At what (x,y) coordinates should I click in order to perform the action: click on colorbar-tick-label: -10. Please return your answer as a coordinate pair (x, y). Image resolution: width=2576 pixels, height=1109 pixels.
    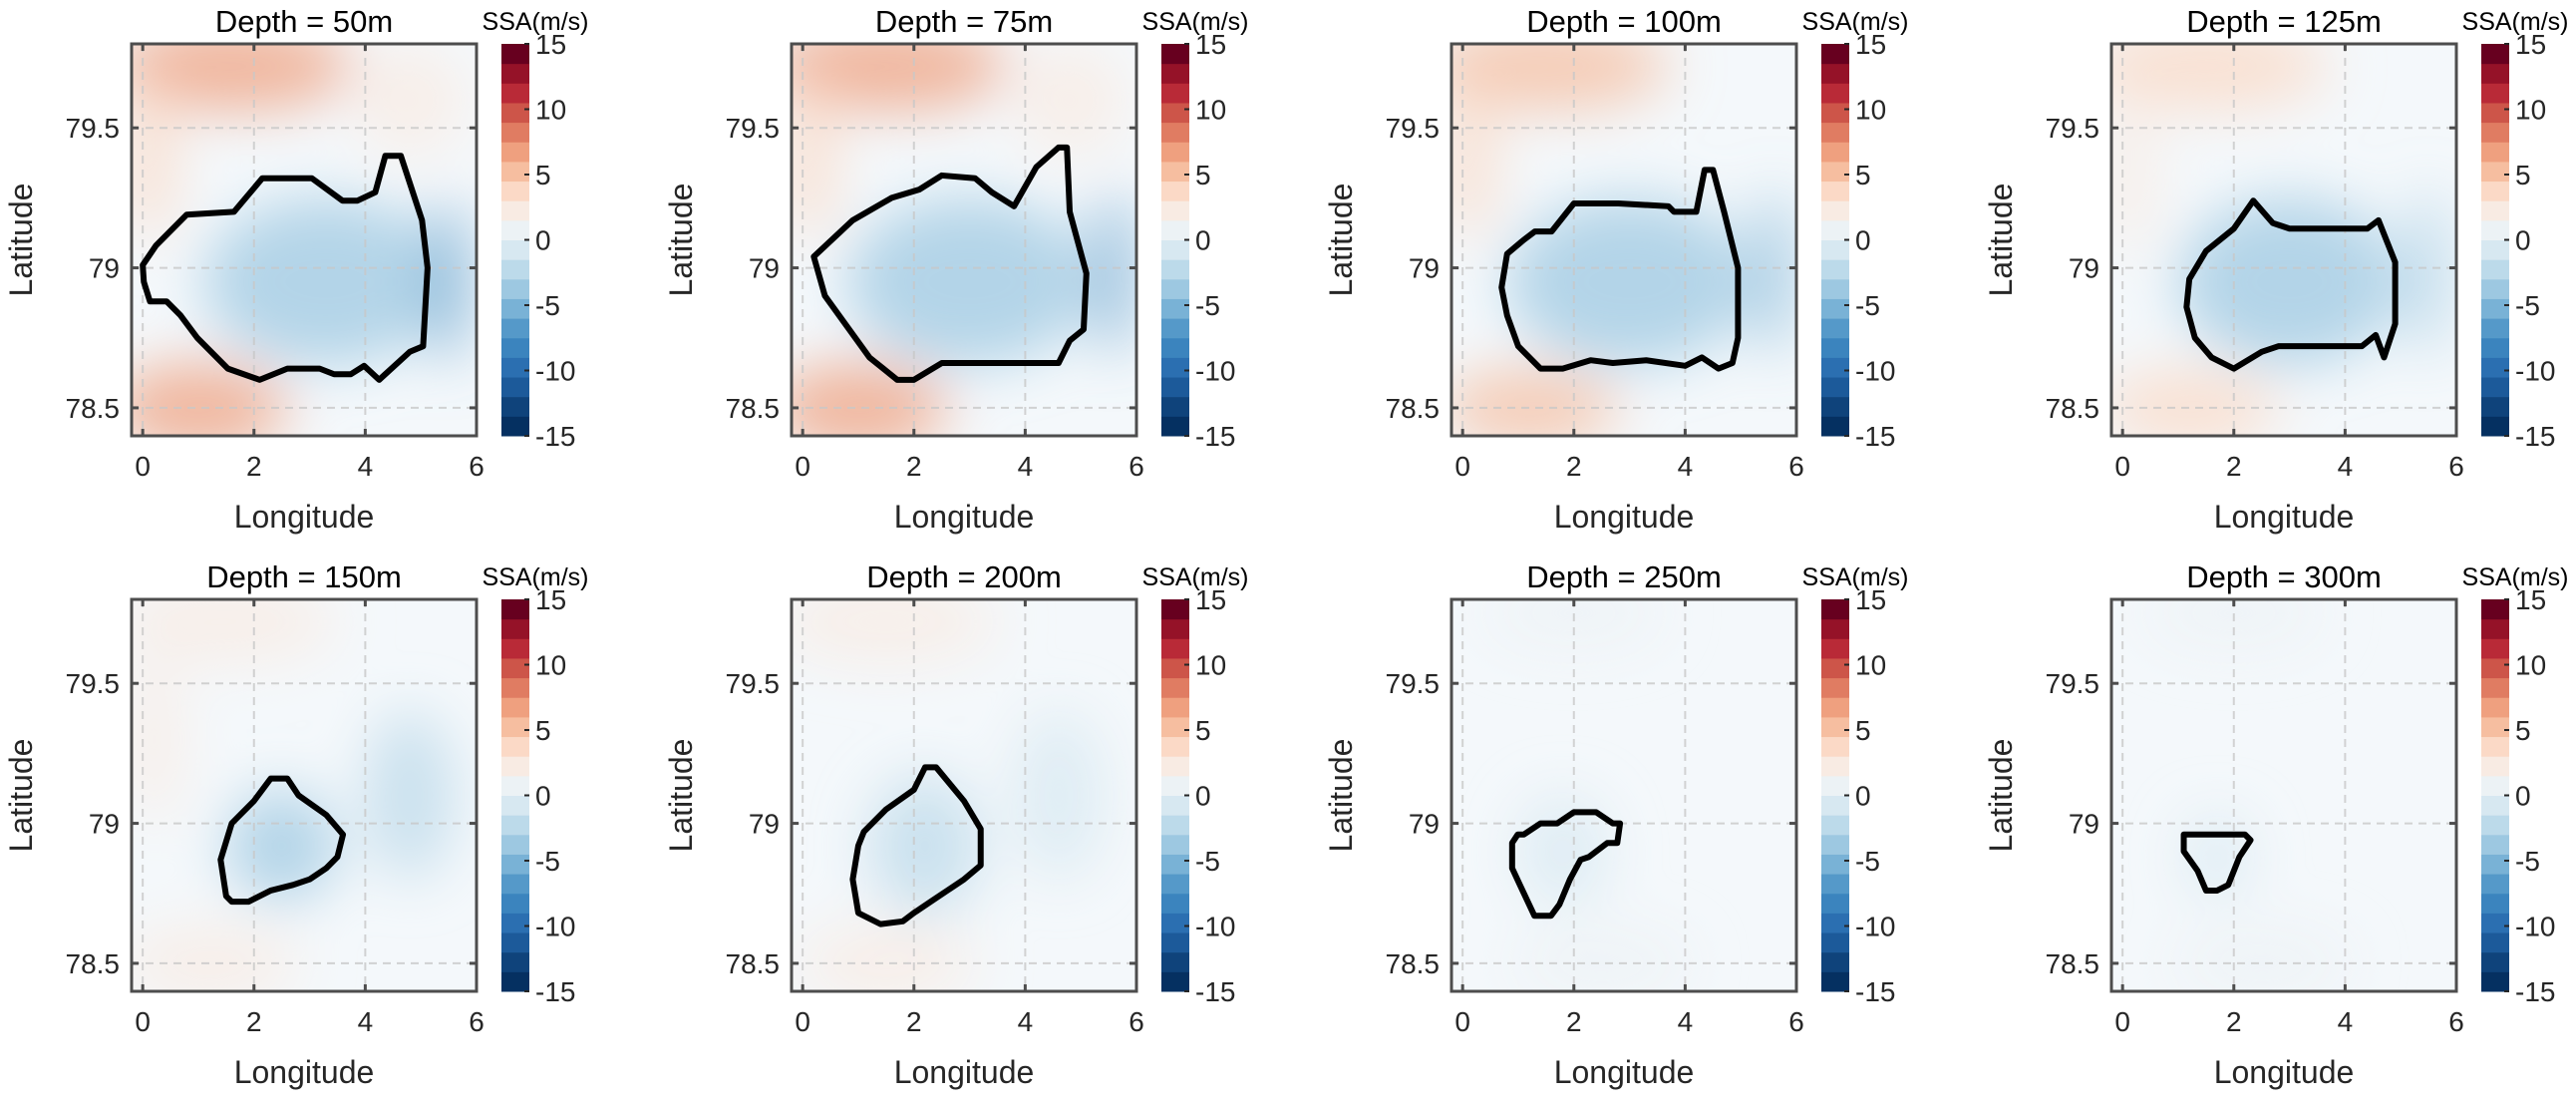
    Looking at the image, I should click on (2535, 927).